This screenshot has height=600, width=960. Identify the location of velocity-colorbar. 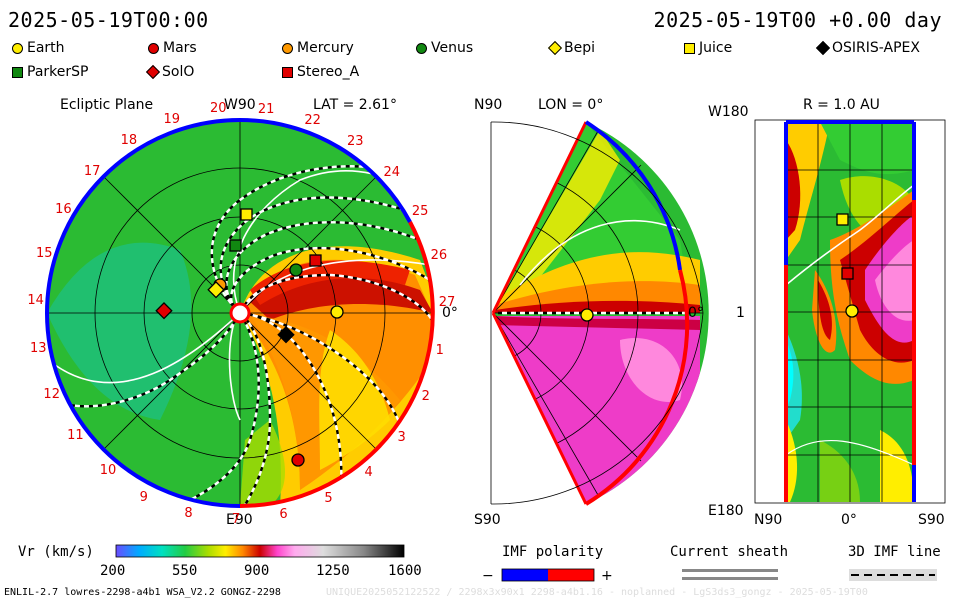
(260, 551).